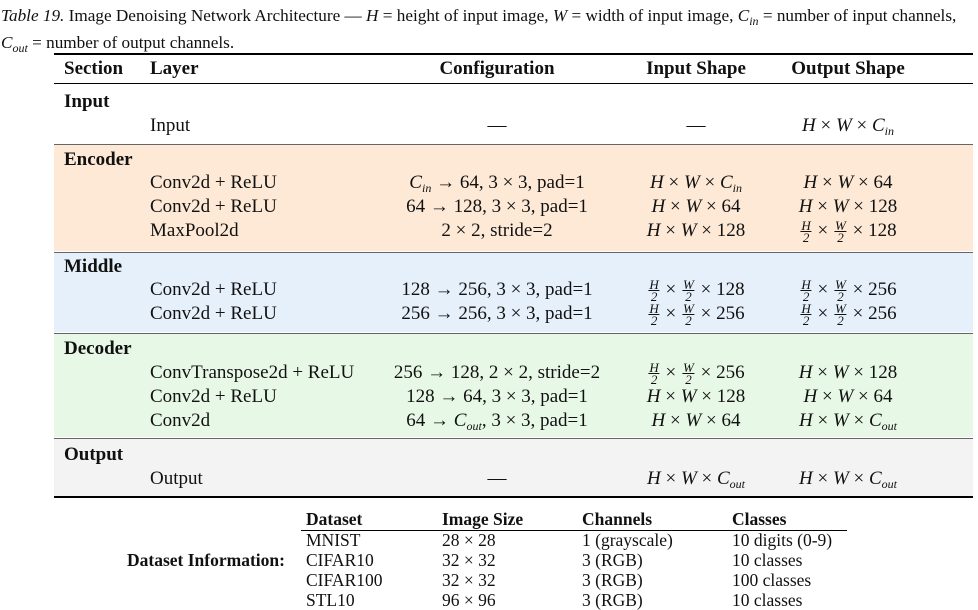  Describe the element at coordinates (340, 560) in the screenshot. I see `dataset-cell: CIFAR10` at that location.